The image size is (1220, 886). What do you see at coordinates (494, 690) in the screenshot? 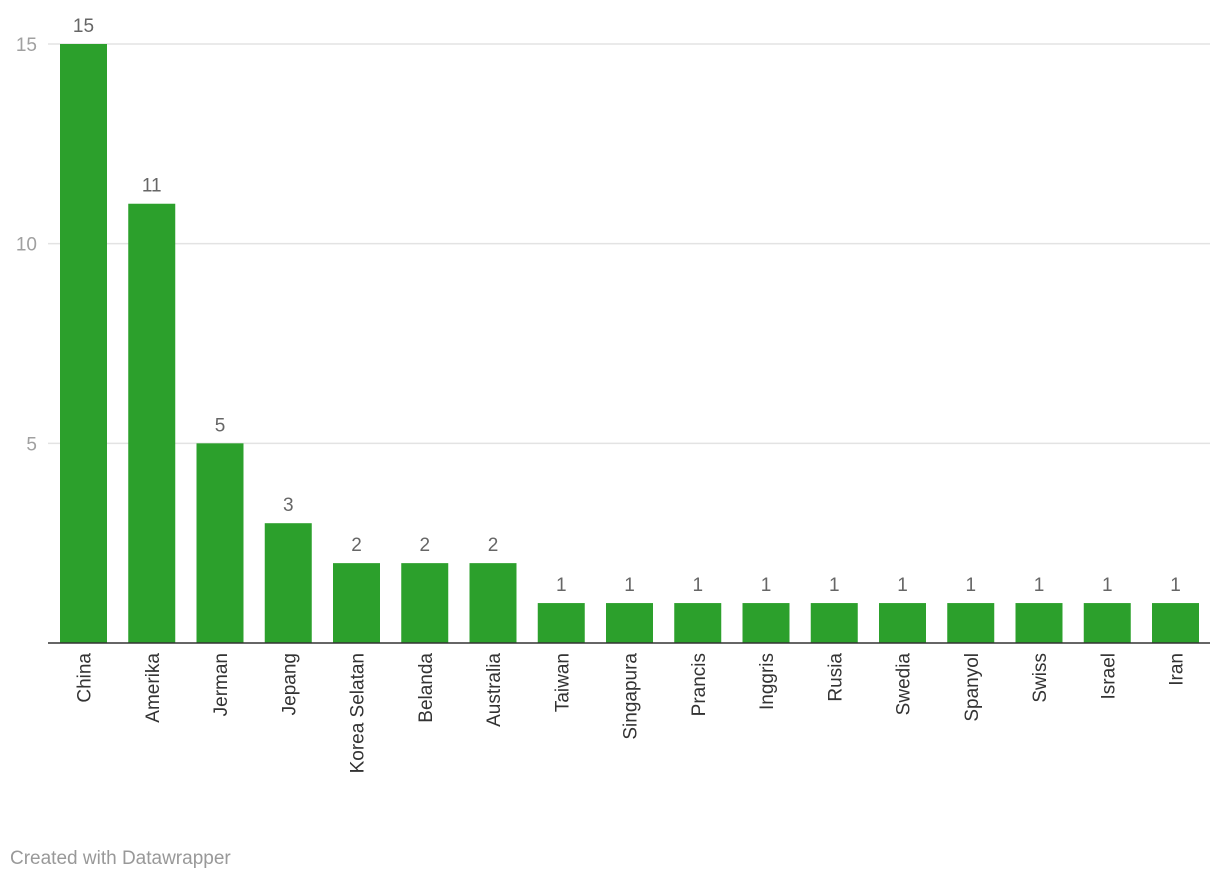
I see `x-tick-label: Australia` at bounding box center [494, 690].